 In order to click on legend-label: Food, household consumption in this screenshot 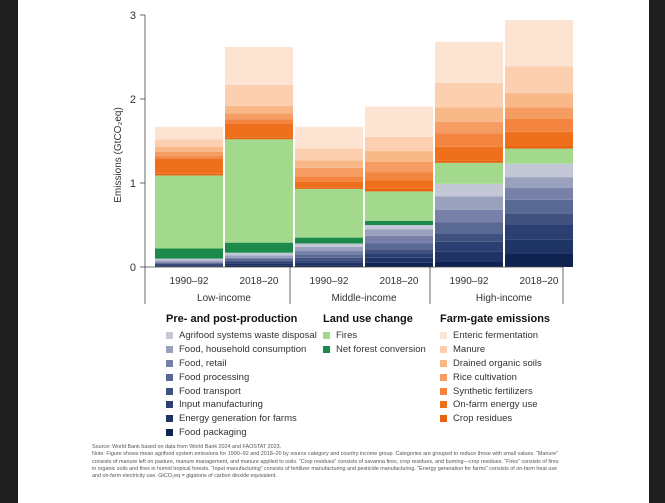, I will do `click(243, 350)`.